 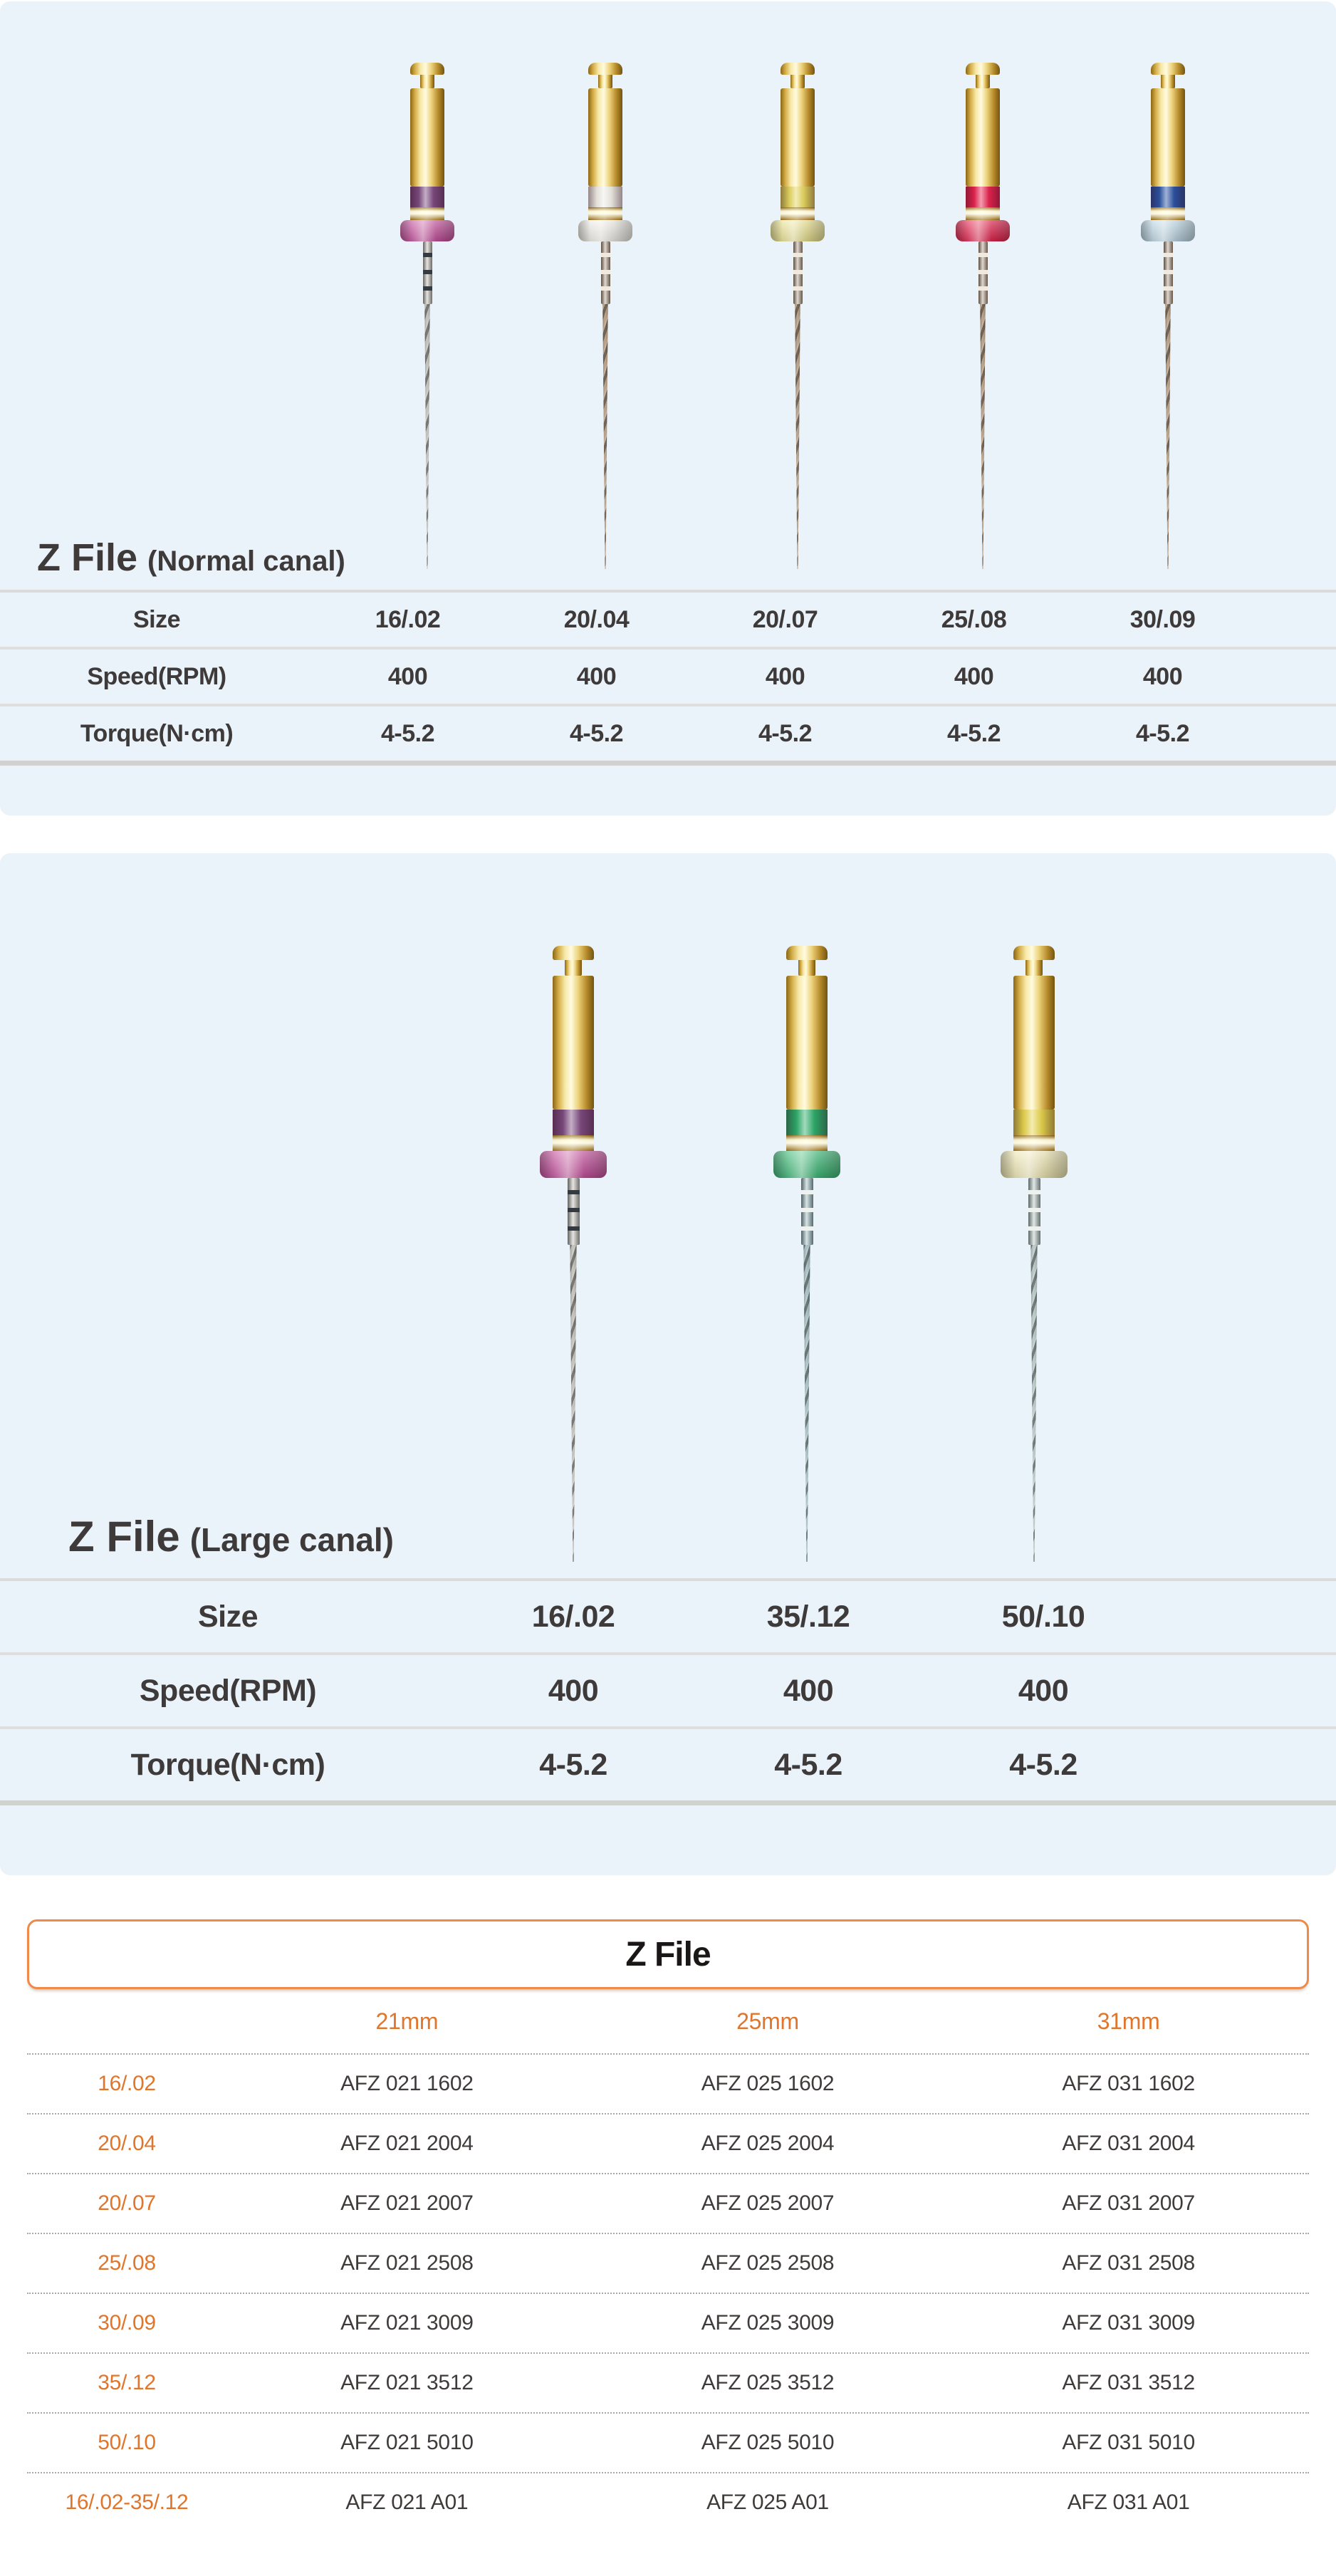 I want to click on catalog-code-cell: AFZ 025 3512, so click(x=768, y=2382).